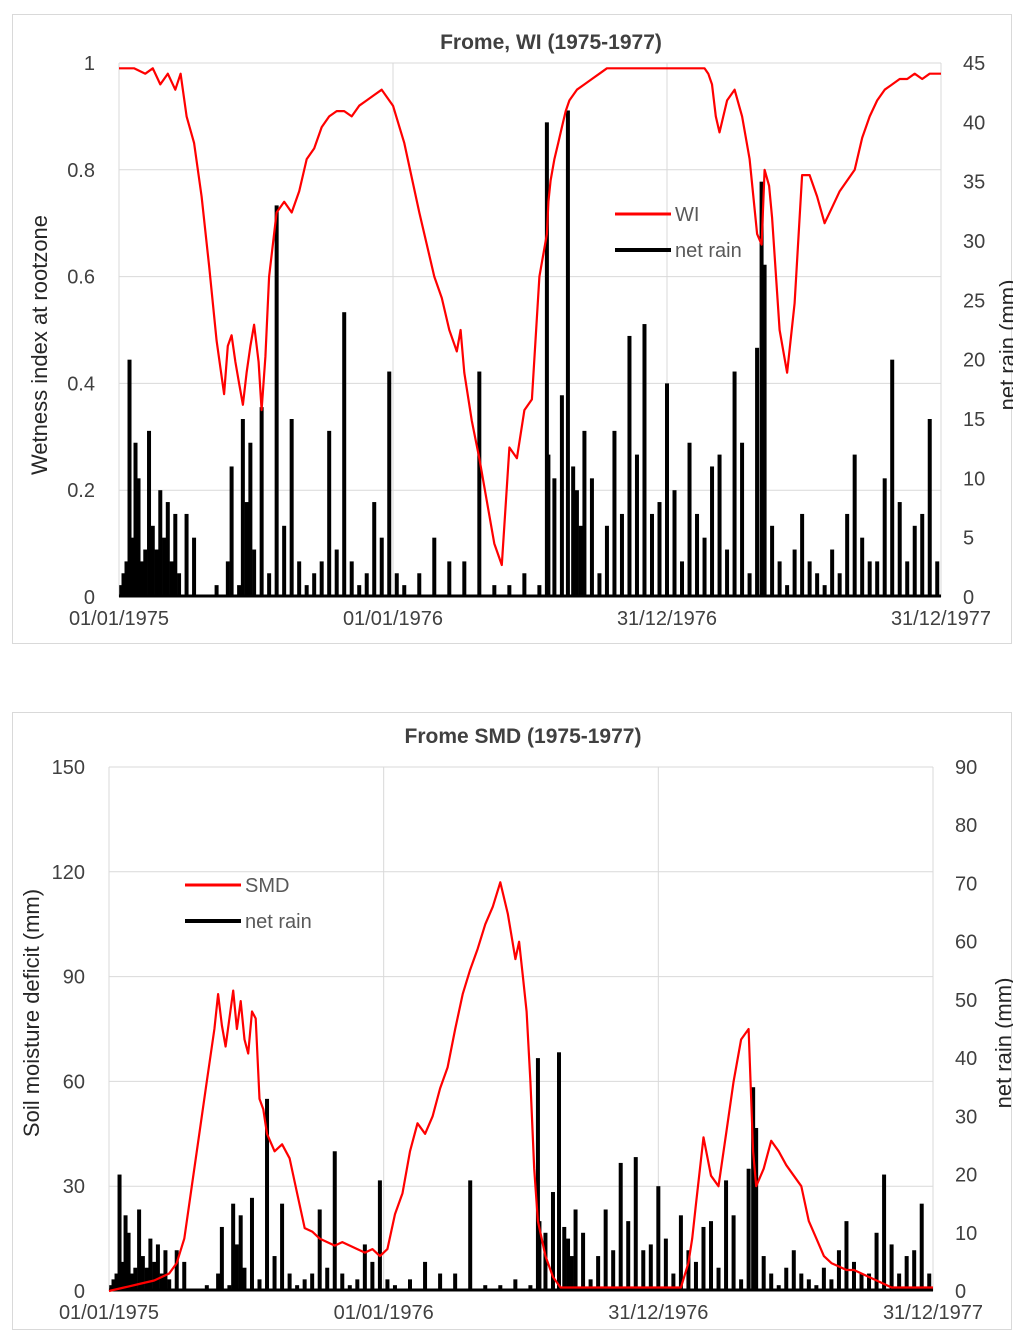 Image resolution: width=1016 pixels, height=1334 pixels. I want to click on y2-tick-label: 20, so click(974, 361).